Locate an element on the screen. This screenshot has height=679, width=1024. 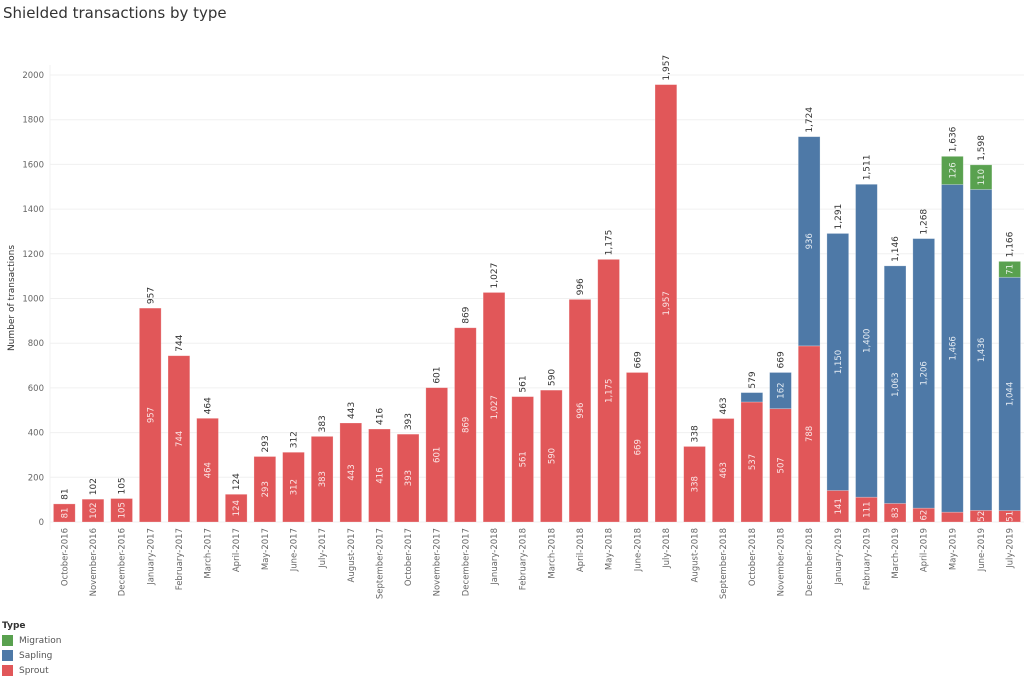
bar-group: 996 996 is located at coordinates (580, 400).